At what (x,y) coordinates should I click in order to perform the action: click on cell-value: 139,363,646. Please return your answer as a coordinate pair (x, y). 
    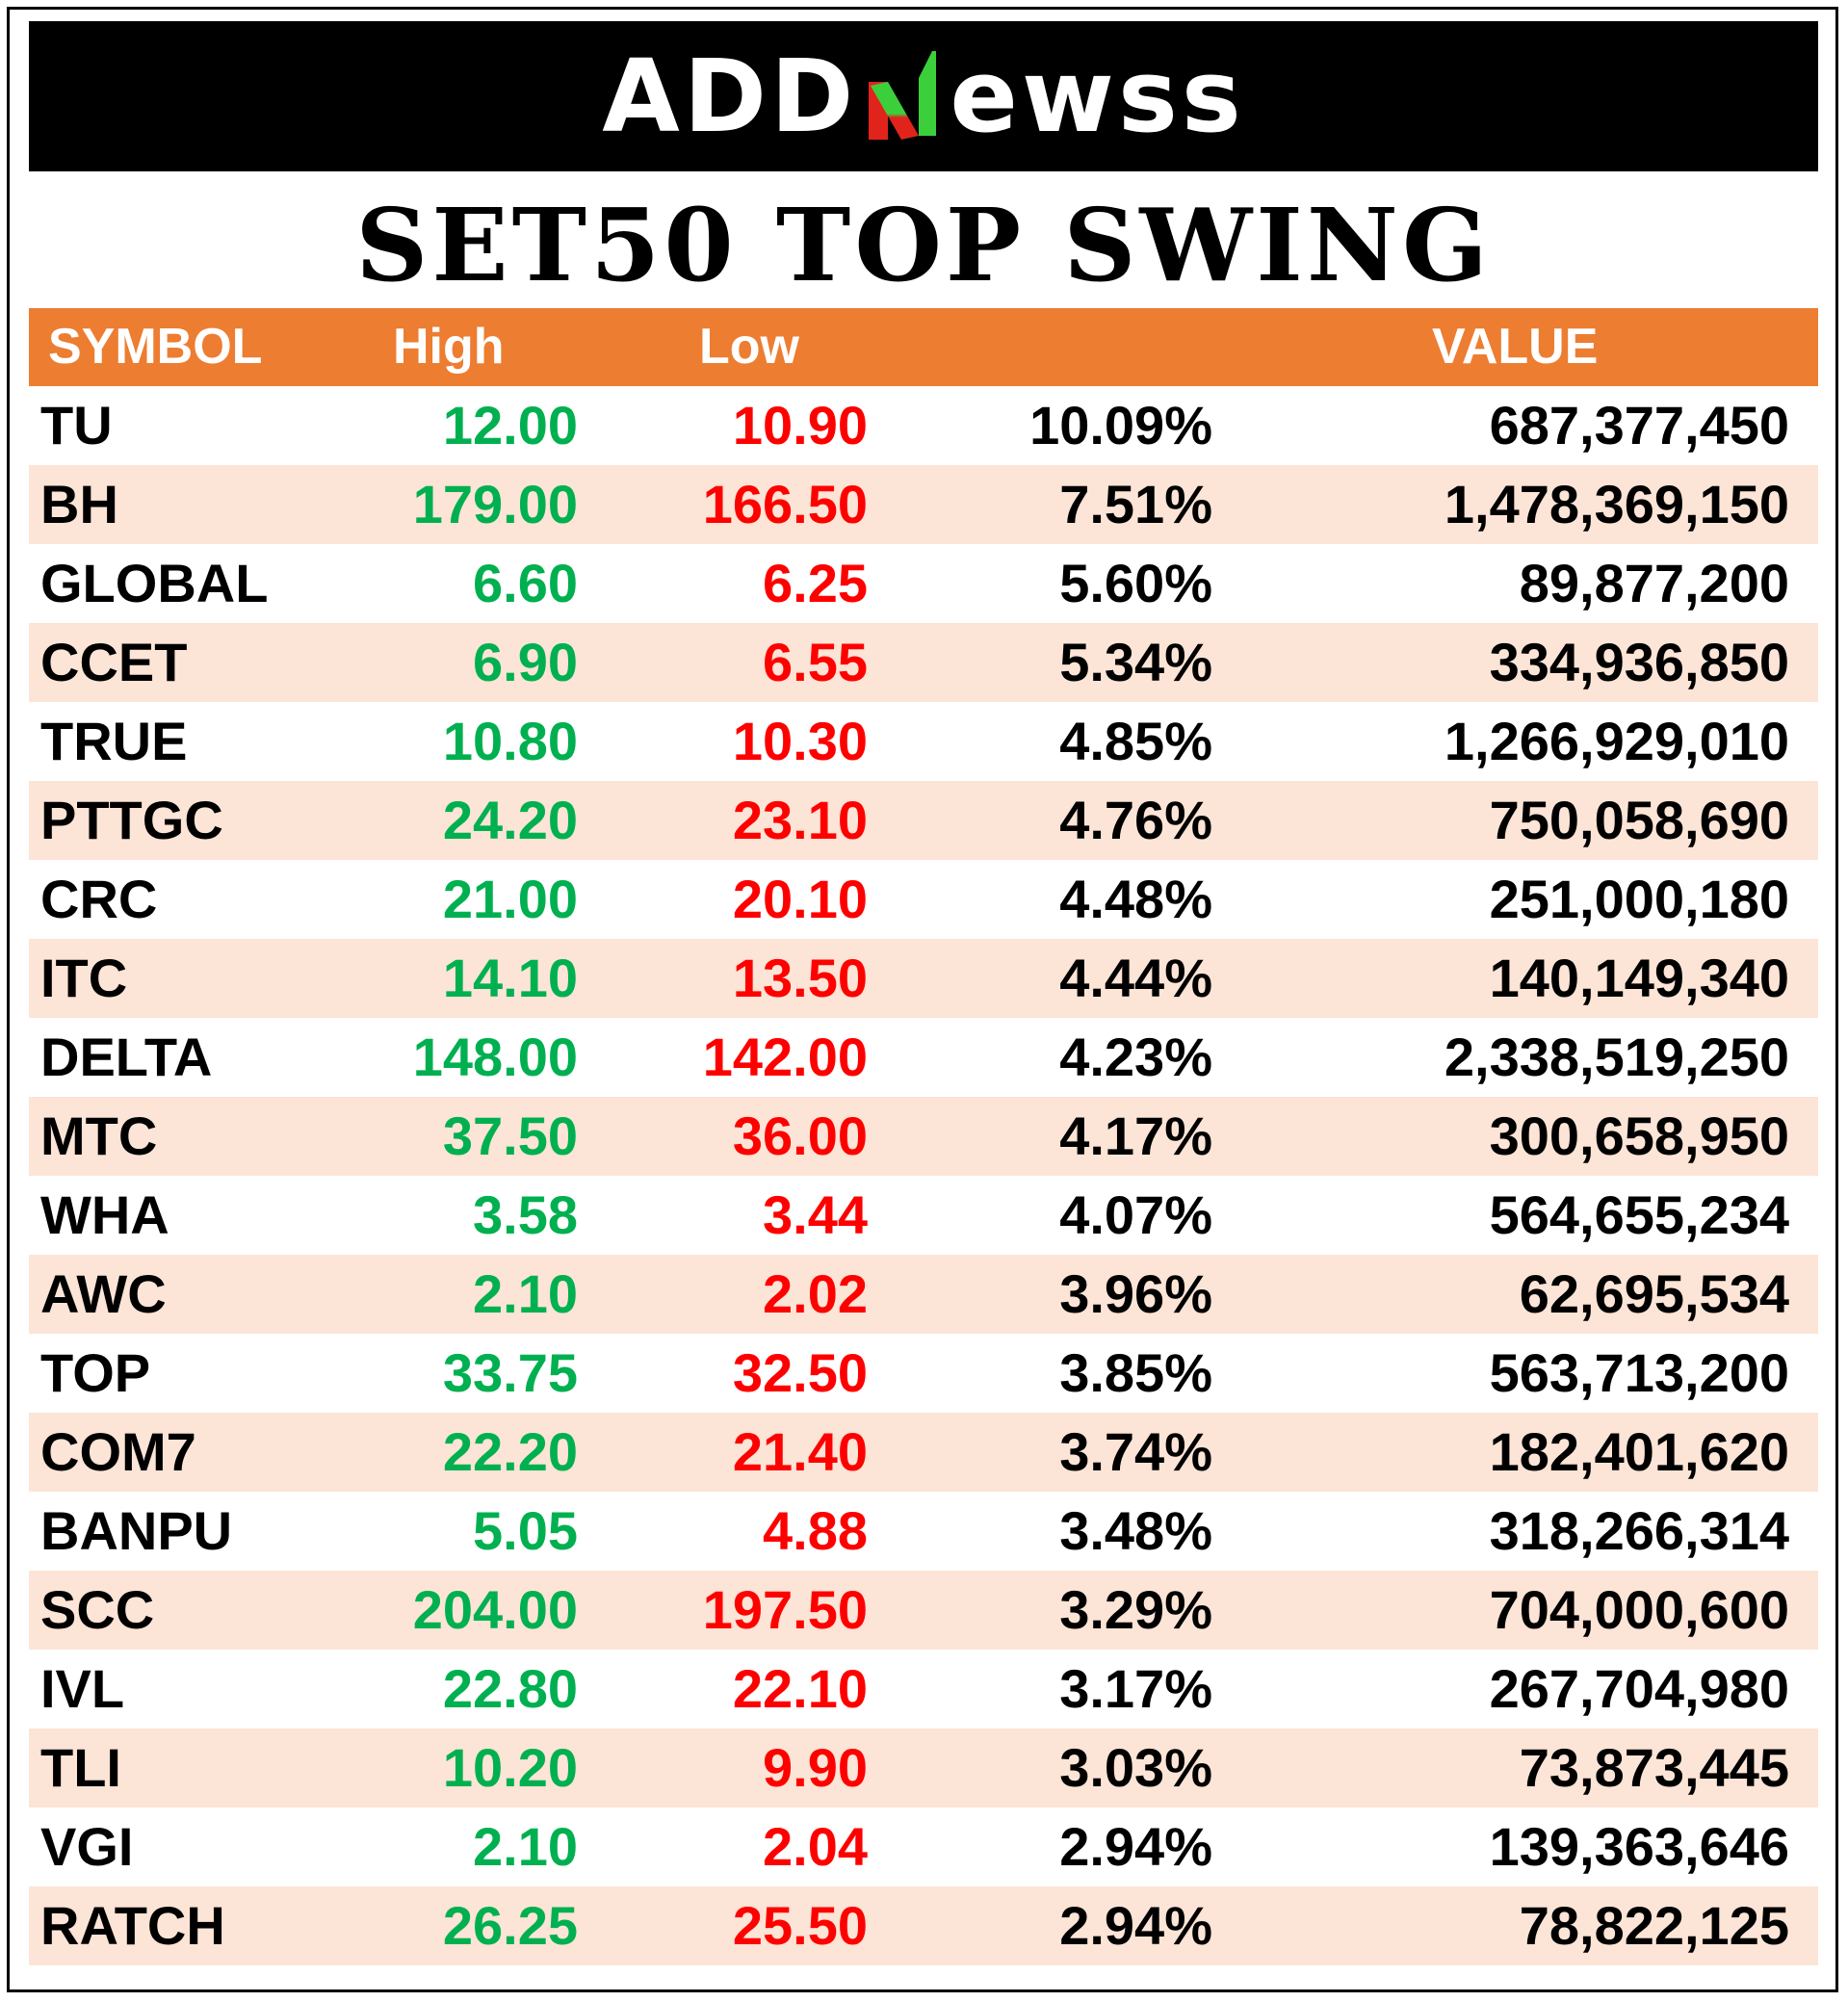
    Looking at the image, I should click on (1639, 1846).